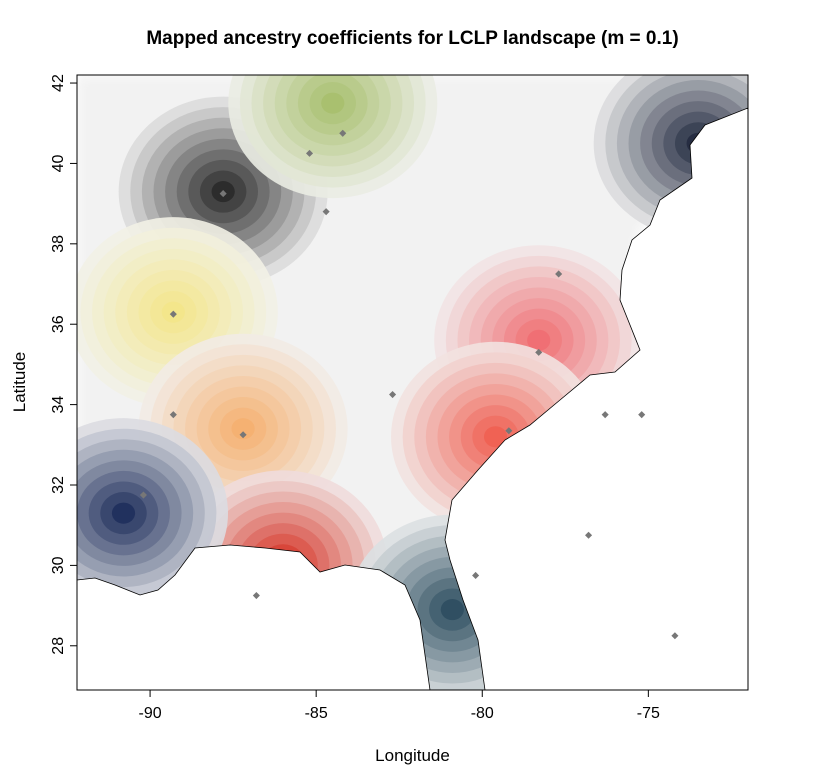 This screenshot has height=768, width=825. What do you see at coordinates (19, 382) in the screenshot?
I see `y-axis-label: Latitude` at bounding box center [19, 382].